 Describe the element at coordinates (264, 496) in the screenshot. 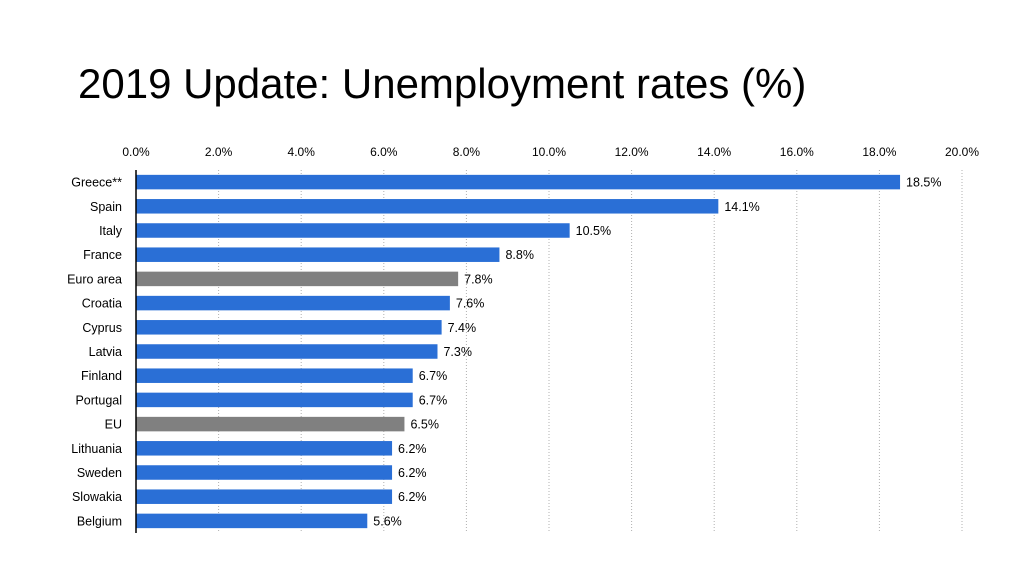

I see `bar-slowakia` at that location.